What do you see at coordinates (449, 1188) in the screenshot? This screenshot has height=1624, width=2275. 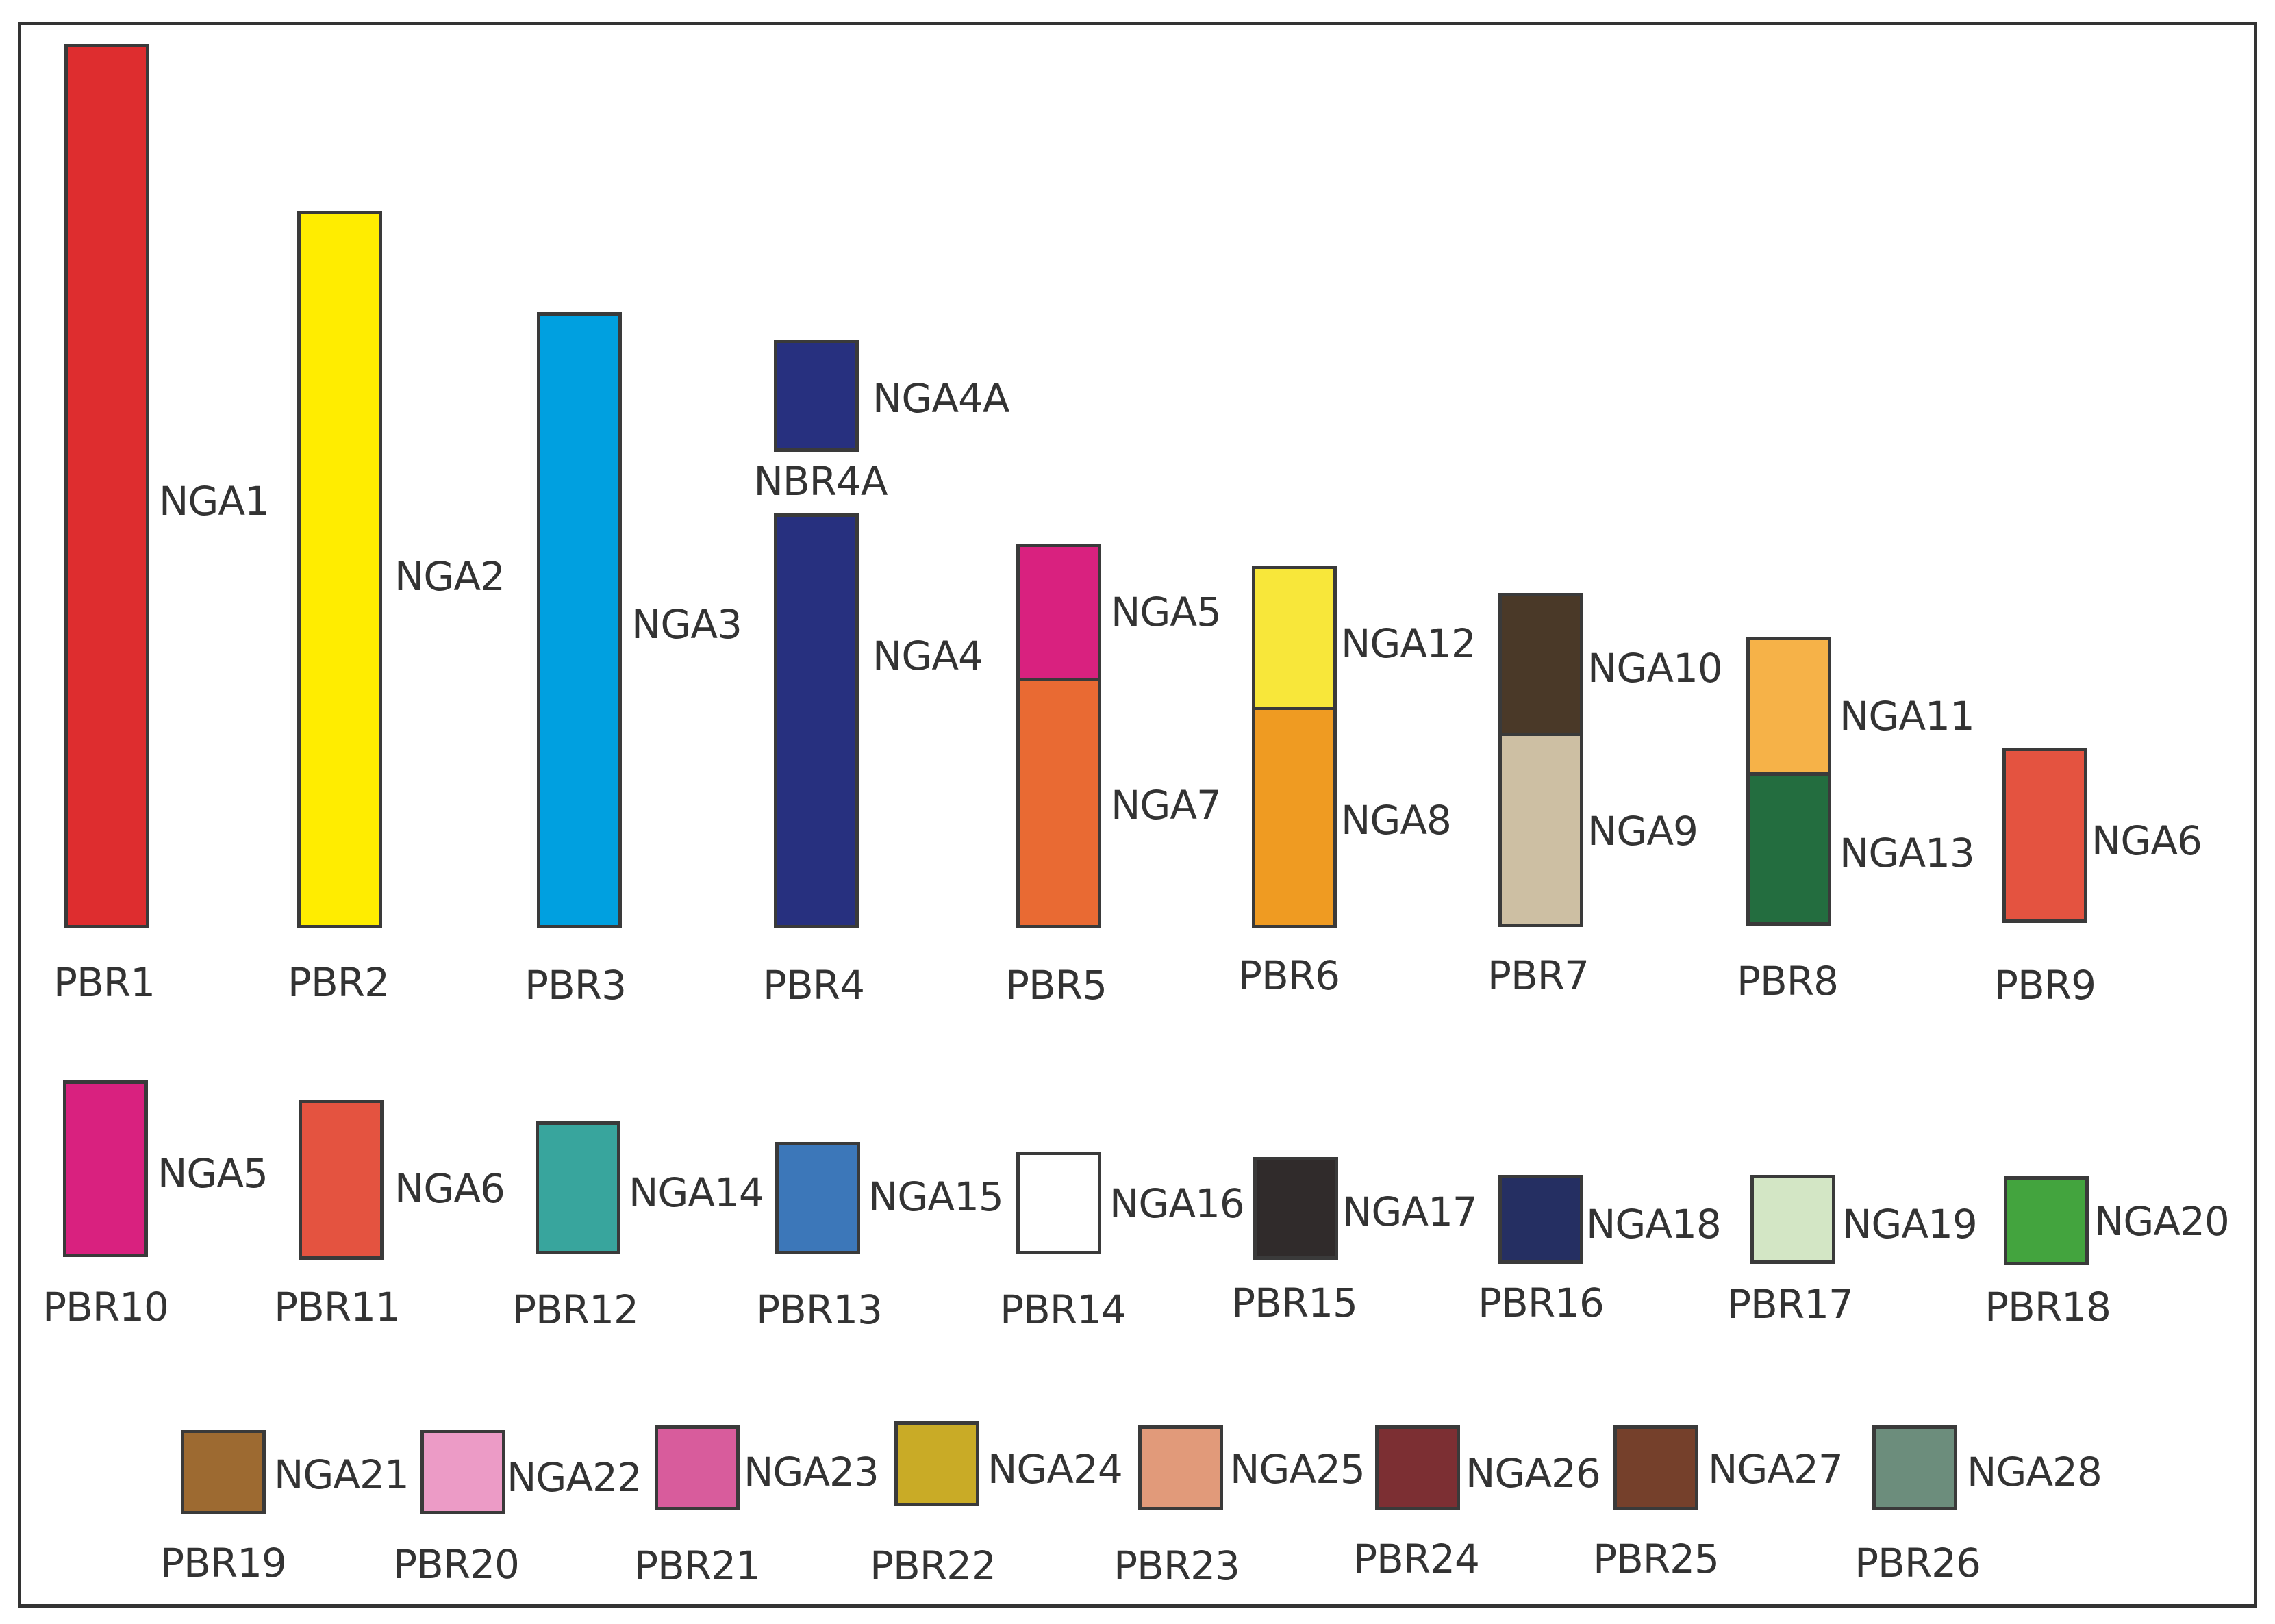 I see `nga-label-nga6-row2: NGA6` at bounding box center [449, 1188].